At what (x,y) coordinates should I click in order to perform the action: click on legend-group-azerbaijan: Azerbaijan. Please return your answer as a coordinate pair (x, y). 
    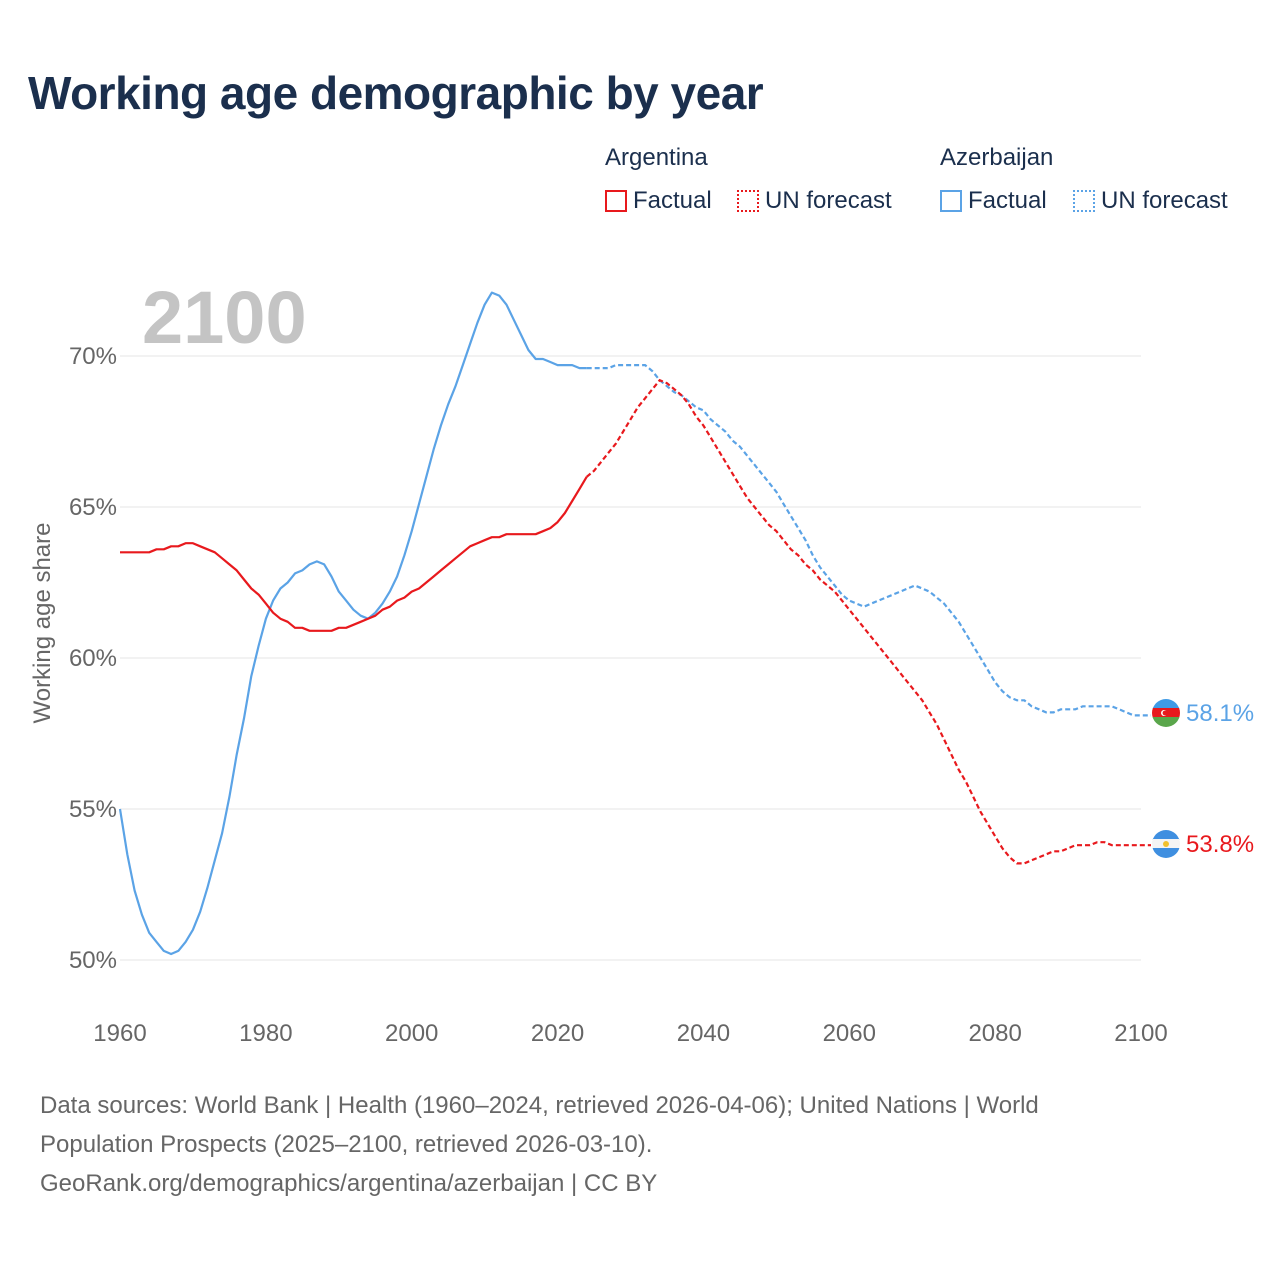
    Looking at the image, I should click on (997, 157).